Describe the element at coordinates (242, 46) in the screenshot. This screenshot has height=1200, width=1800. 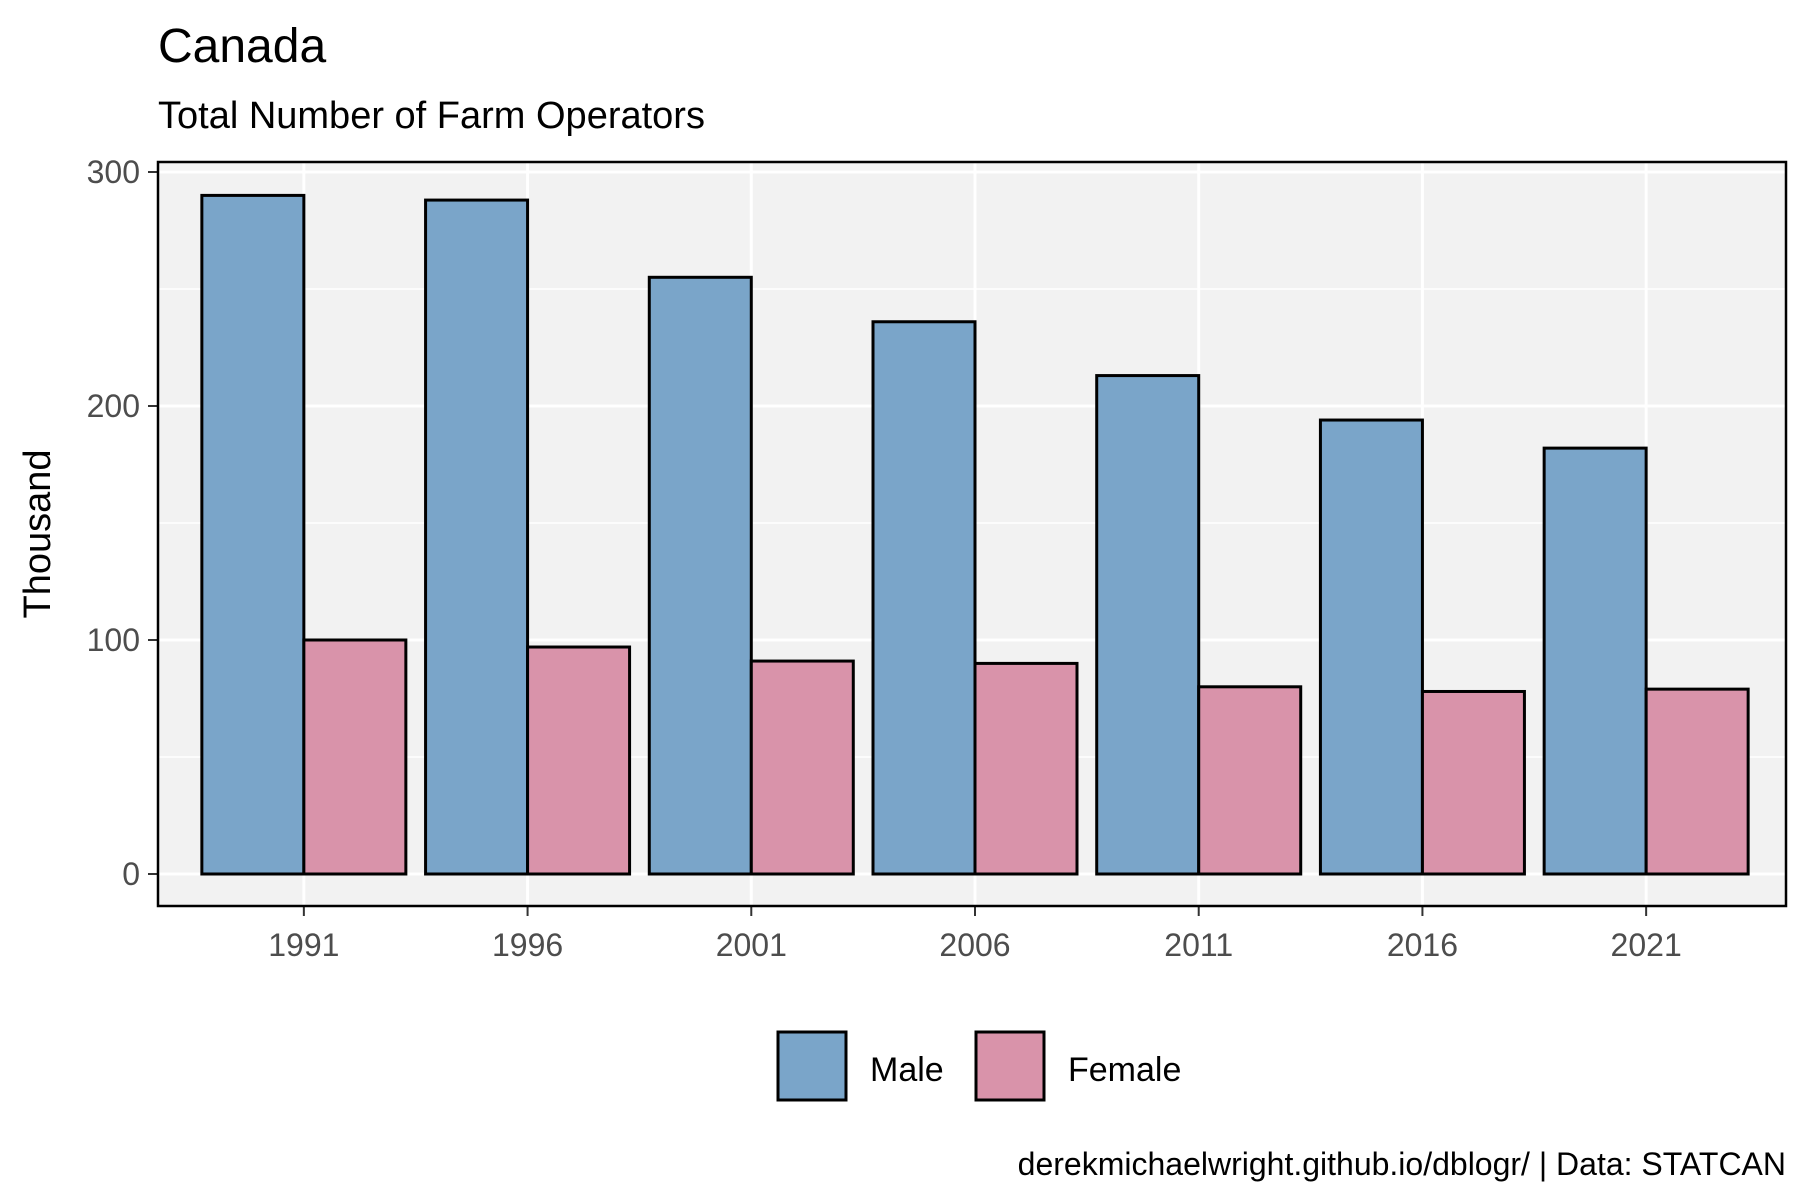
I see `chart-title: Canada` at that location.